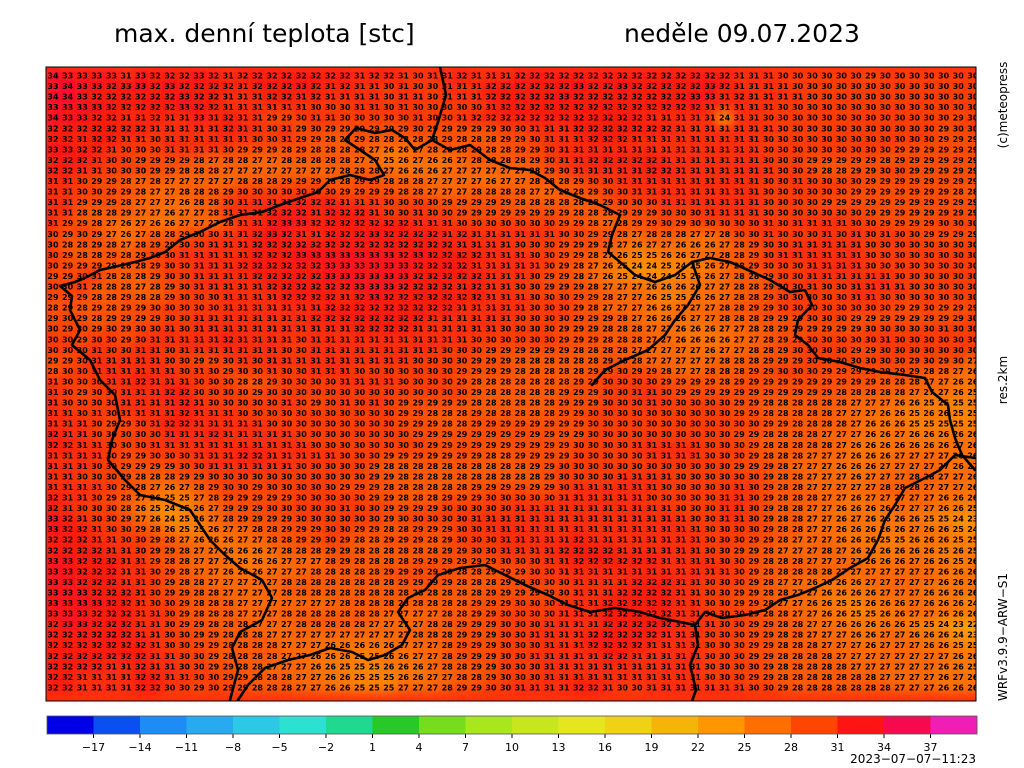 The image size is (1024, 768). I want to click on temperature-label: 28, so click(491, 192).